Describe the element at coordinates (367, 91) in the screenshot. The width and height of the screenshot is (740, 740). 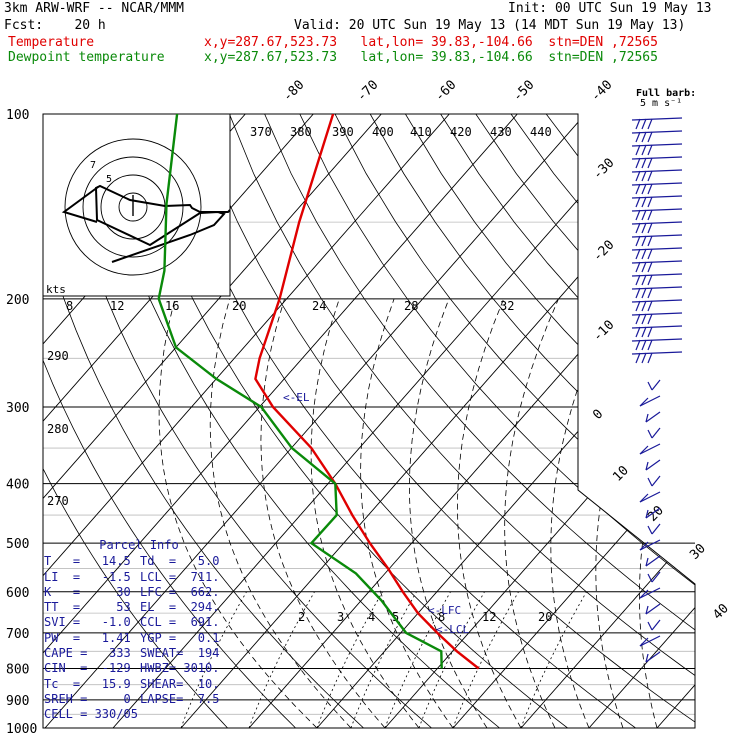
I see `isotherm-label: -70` at that location.